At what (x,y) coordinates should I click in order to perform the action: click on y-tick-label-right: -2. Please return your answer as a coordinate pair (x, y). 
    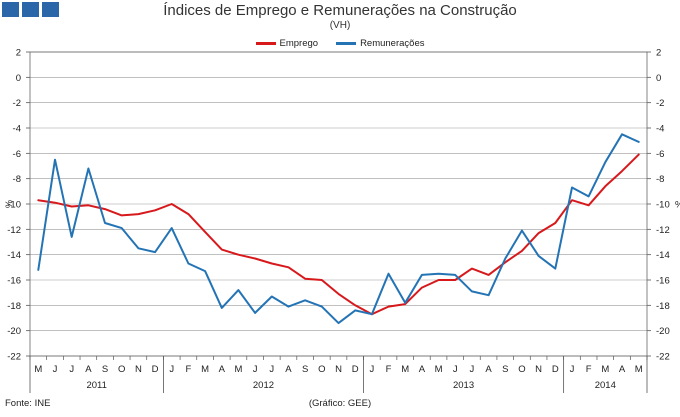
    Looking at the image, I should click on (660, 103).